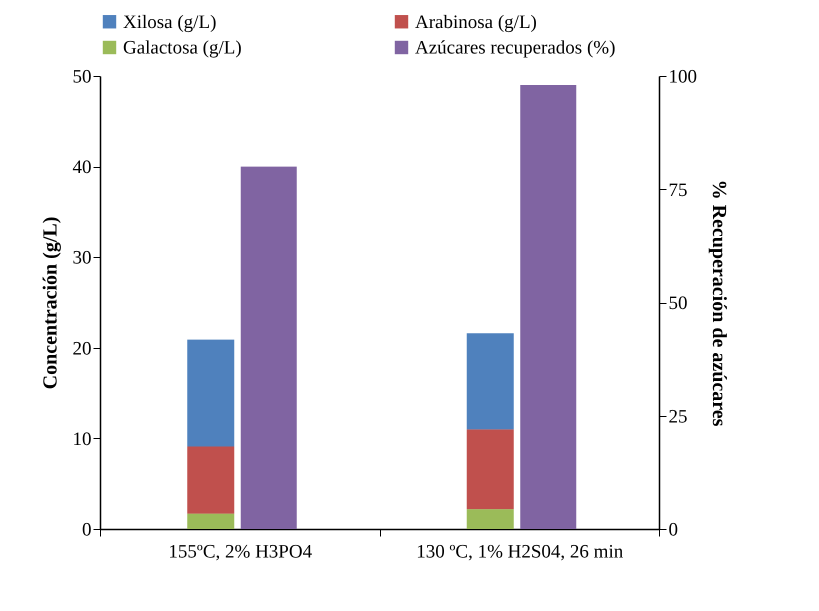 Image resolution: width=819 pixels, height=611 pixels. Describe the element at coordinates (87, 530) in the screenshot. I see `y-tick-label: 0` at that location.